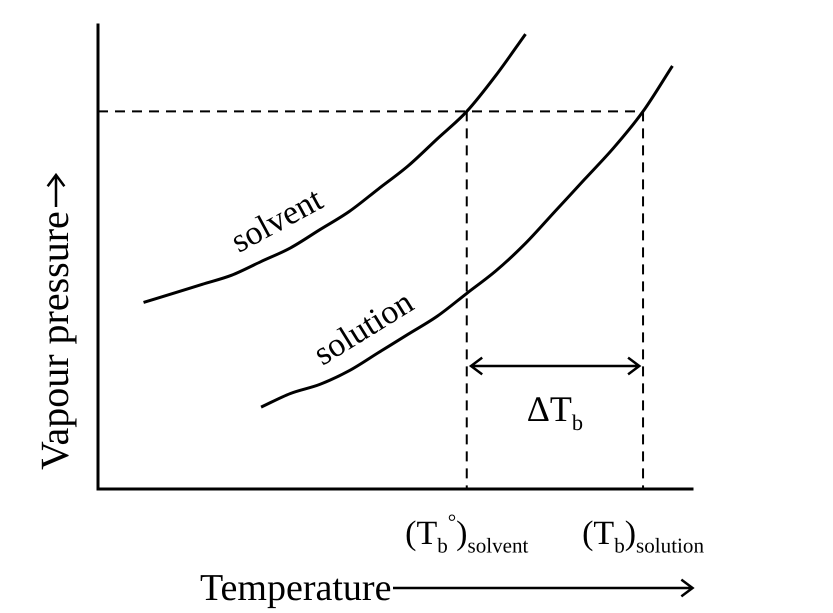 This screenshot has width=833, height=613. What do you see at coordinates (296, 588) in the screenshot?
I see `x-axis-title: Temperature` at bounding box center [296, 588].